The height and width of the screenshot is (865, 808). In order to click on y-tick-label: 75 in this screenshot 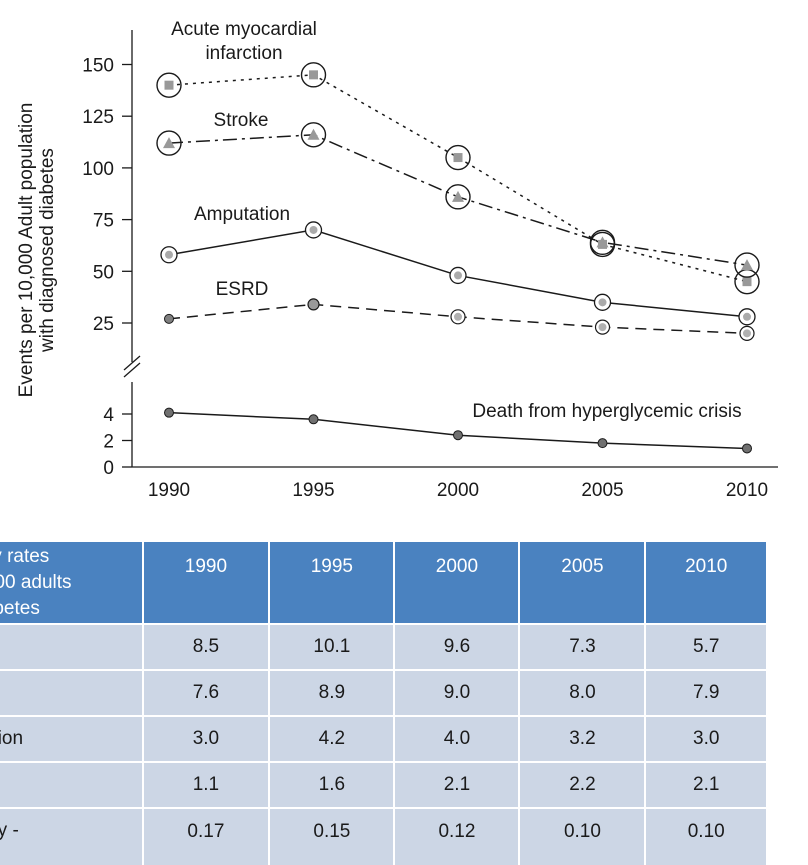, I will do `click(103, 221)`.